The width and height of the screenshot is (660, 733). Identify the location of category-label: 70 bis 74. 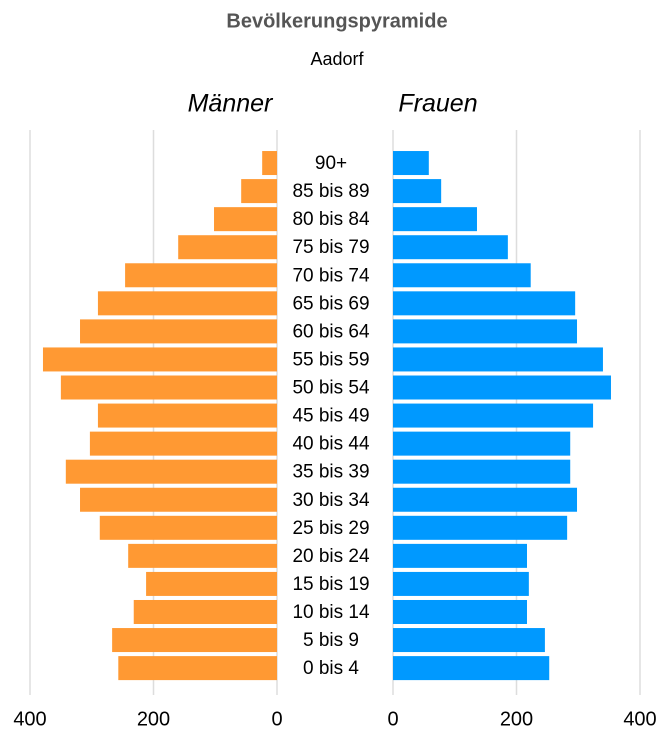
(331, 275).